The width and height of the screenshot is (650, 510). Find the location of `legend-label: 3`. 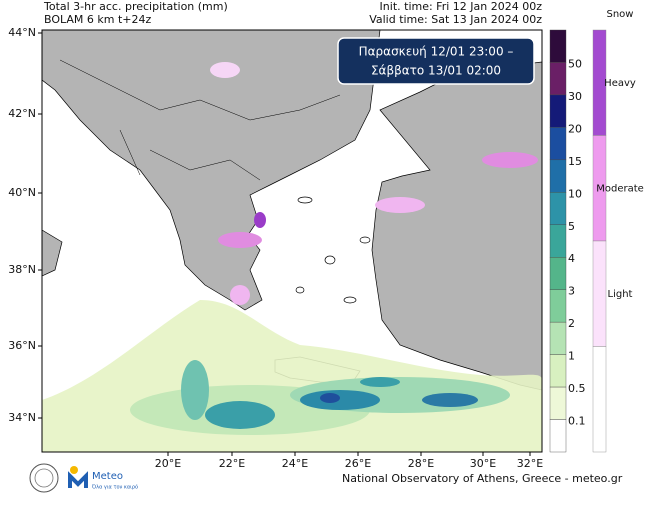

legend-label: 3 is located at coordinates (571, 291).